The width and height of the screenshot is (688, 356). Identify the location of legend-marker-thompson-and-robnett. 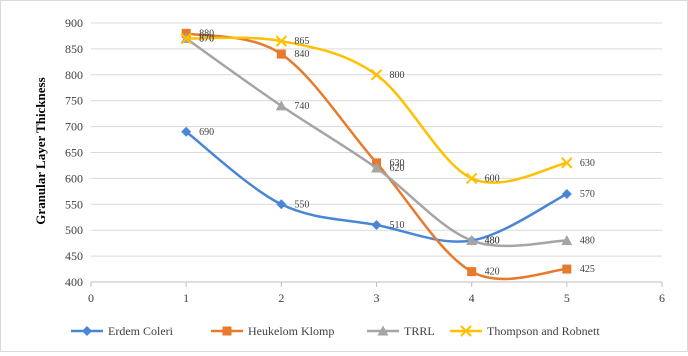
(466, 331).